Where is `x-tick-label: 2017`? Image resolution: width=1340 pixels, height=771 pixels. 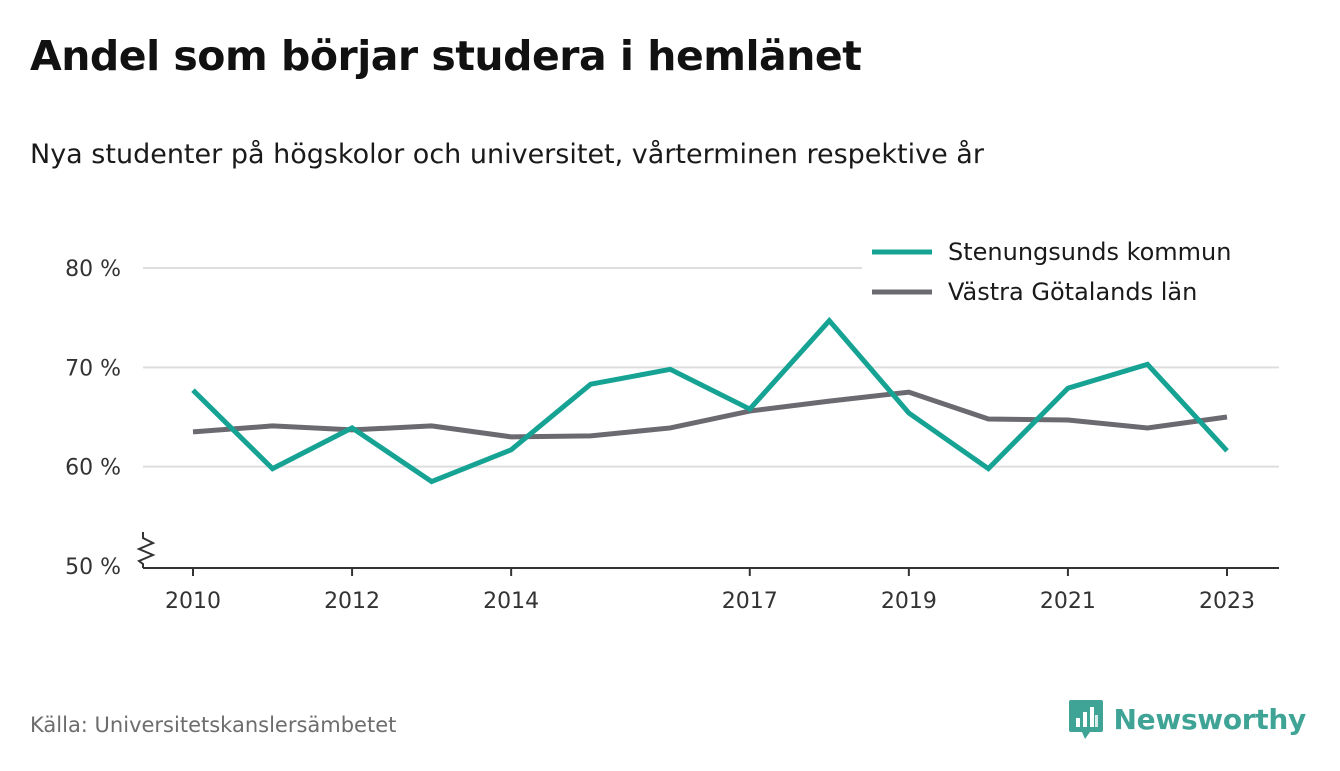 x-tick-label: 2017 is located at coordinates (750, 601).